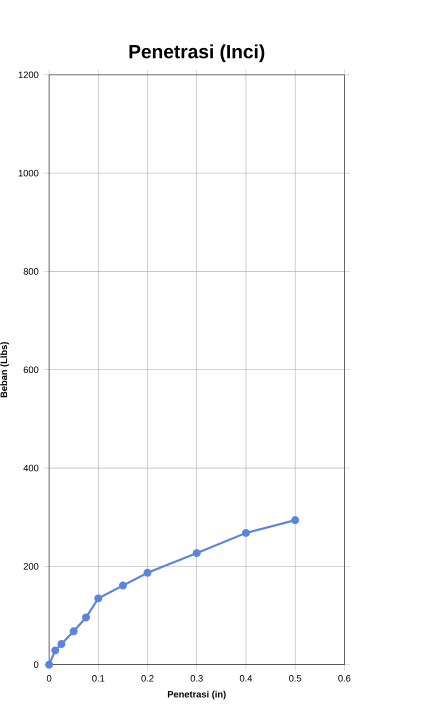 The width and height of the screenshot is (442, 710). What do you see at coordinates (28, 75) in the screenshot?
I see `y-tick-label: 1200` at bounding box center [28, 75].